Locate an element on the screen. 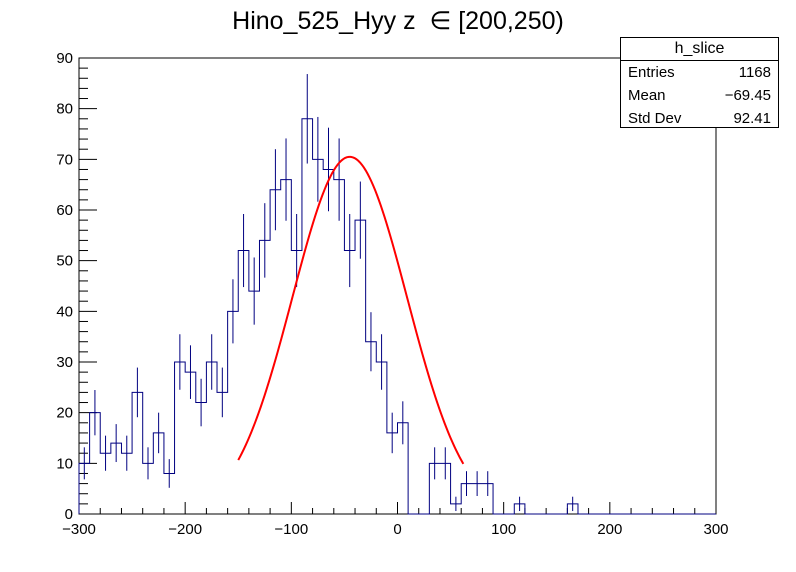 Image resolution: width=796 pixels, height=572 pixels. y-tick-label: 30 is located at coordinates (64, 362).